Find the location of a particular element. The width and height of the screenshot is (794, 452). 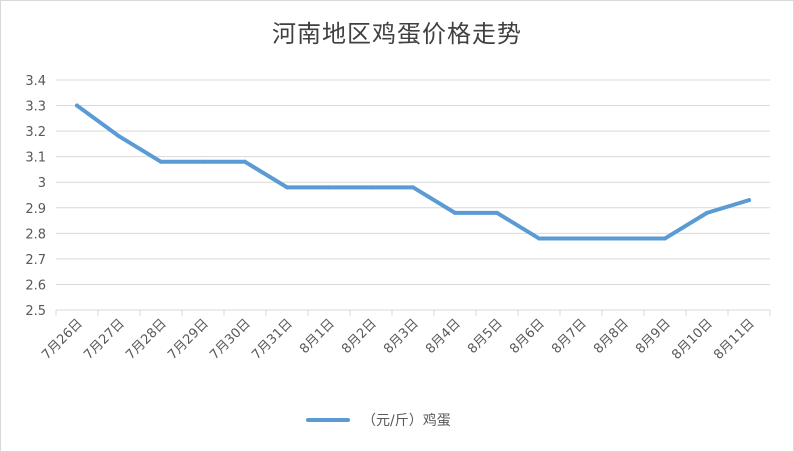

y-axis-labels: 2.5 2.6 2.7 2.8 2.9 3 3.1 3.2 3.3 3.4 is located at coordinates (35, 196).